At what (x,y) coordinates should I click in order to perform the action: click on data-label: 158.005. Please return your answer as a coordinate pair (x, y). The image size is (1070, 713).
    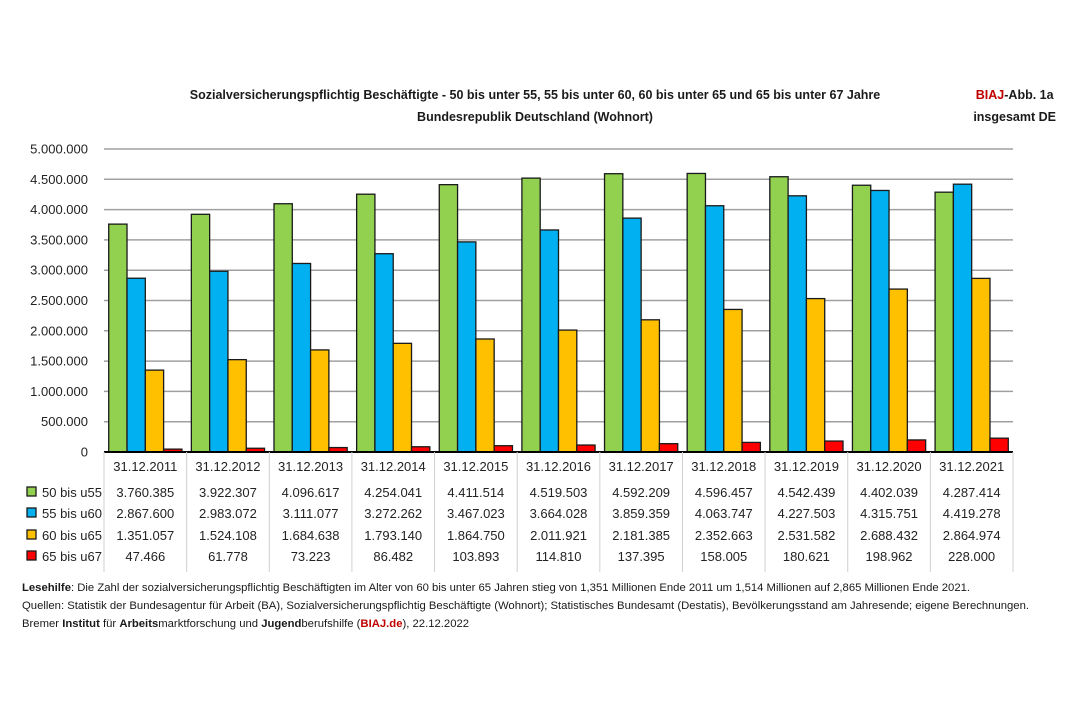
    Looking at the image, I should click on (723, 556).